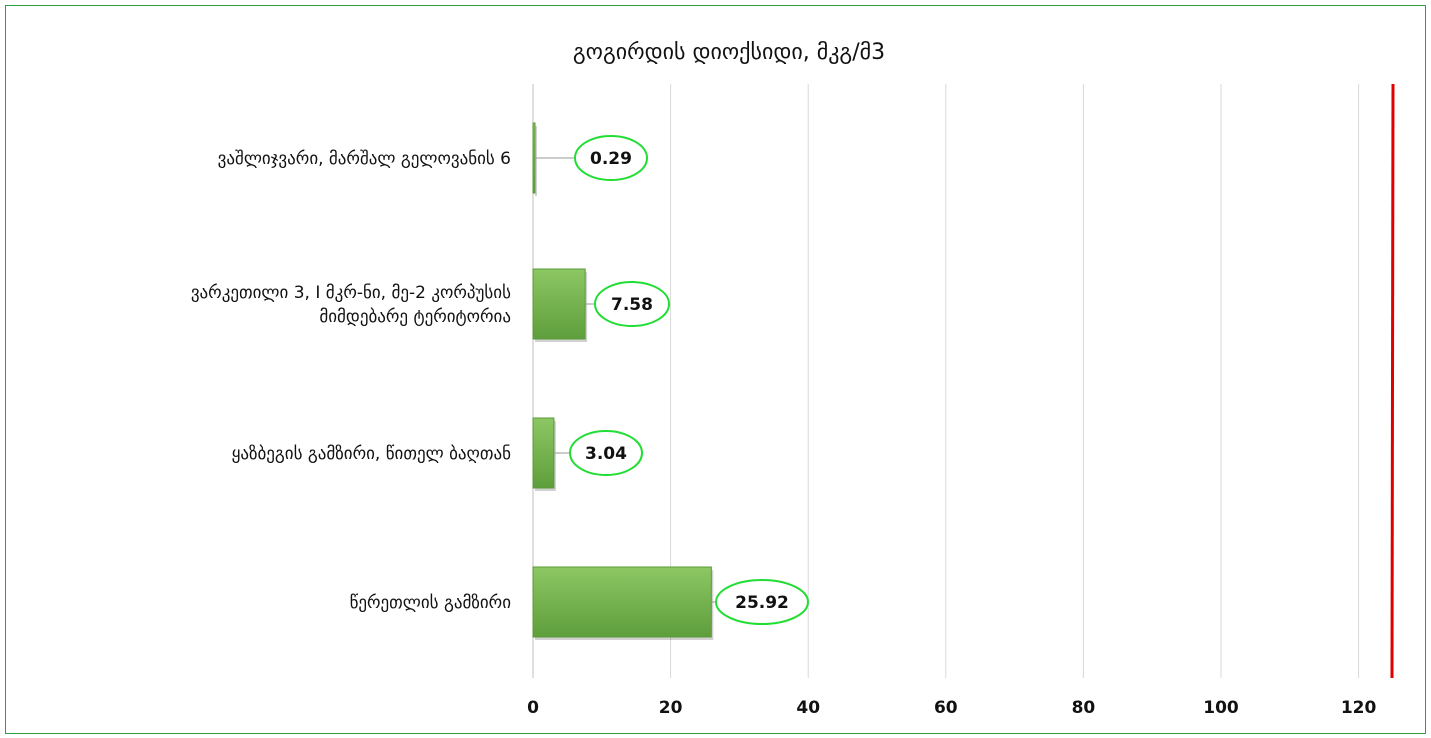  Describe the element at coordinates (1084, 708) in the screenshot. I see `x-tick-label: 80` at that location.